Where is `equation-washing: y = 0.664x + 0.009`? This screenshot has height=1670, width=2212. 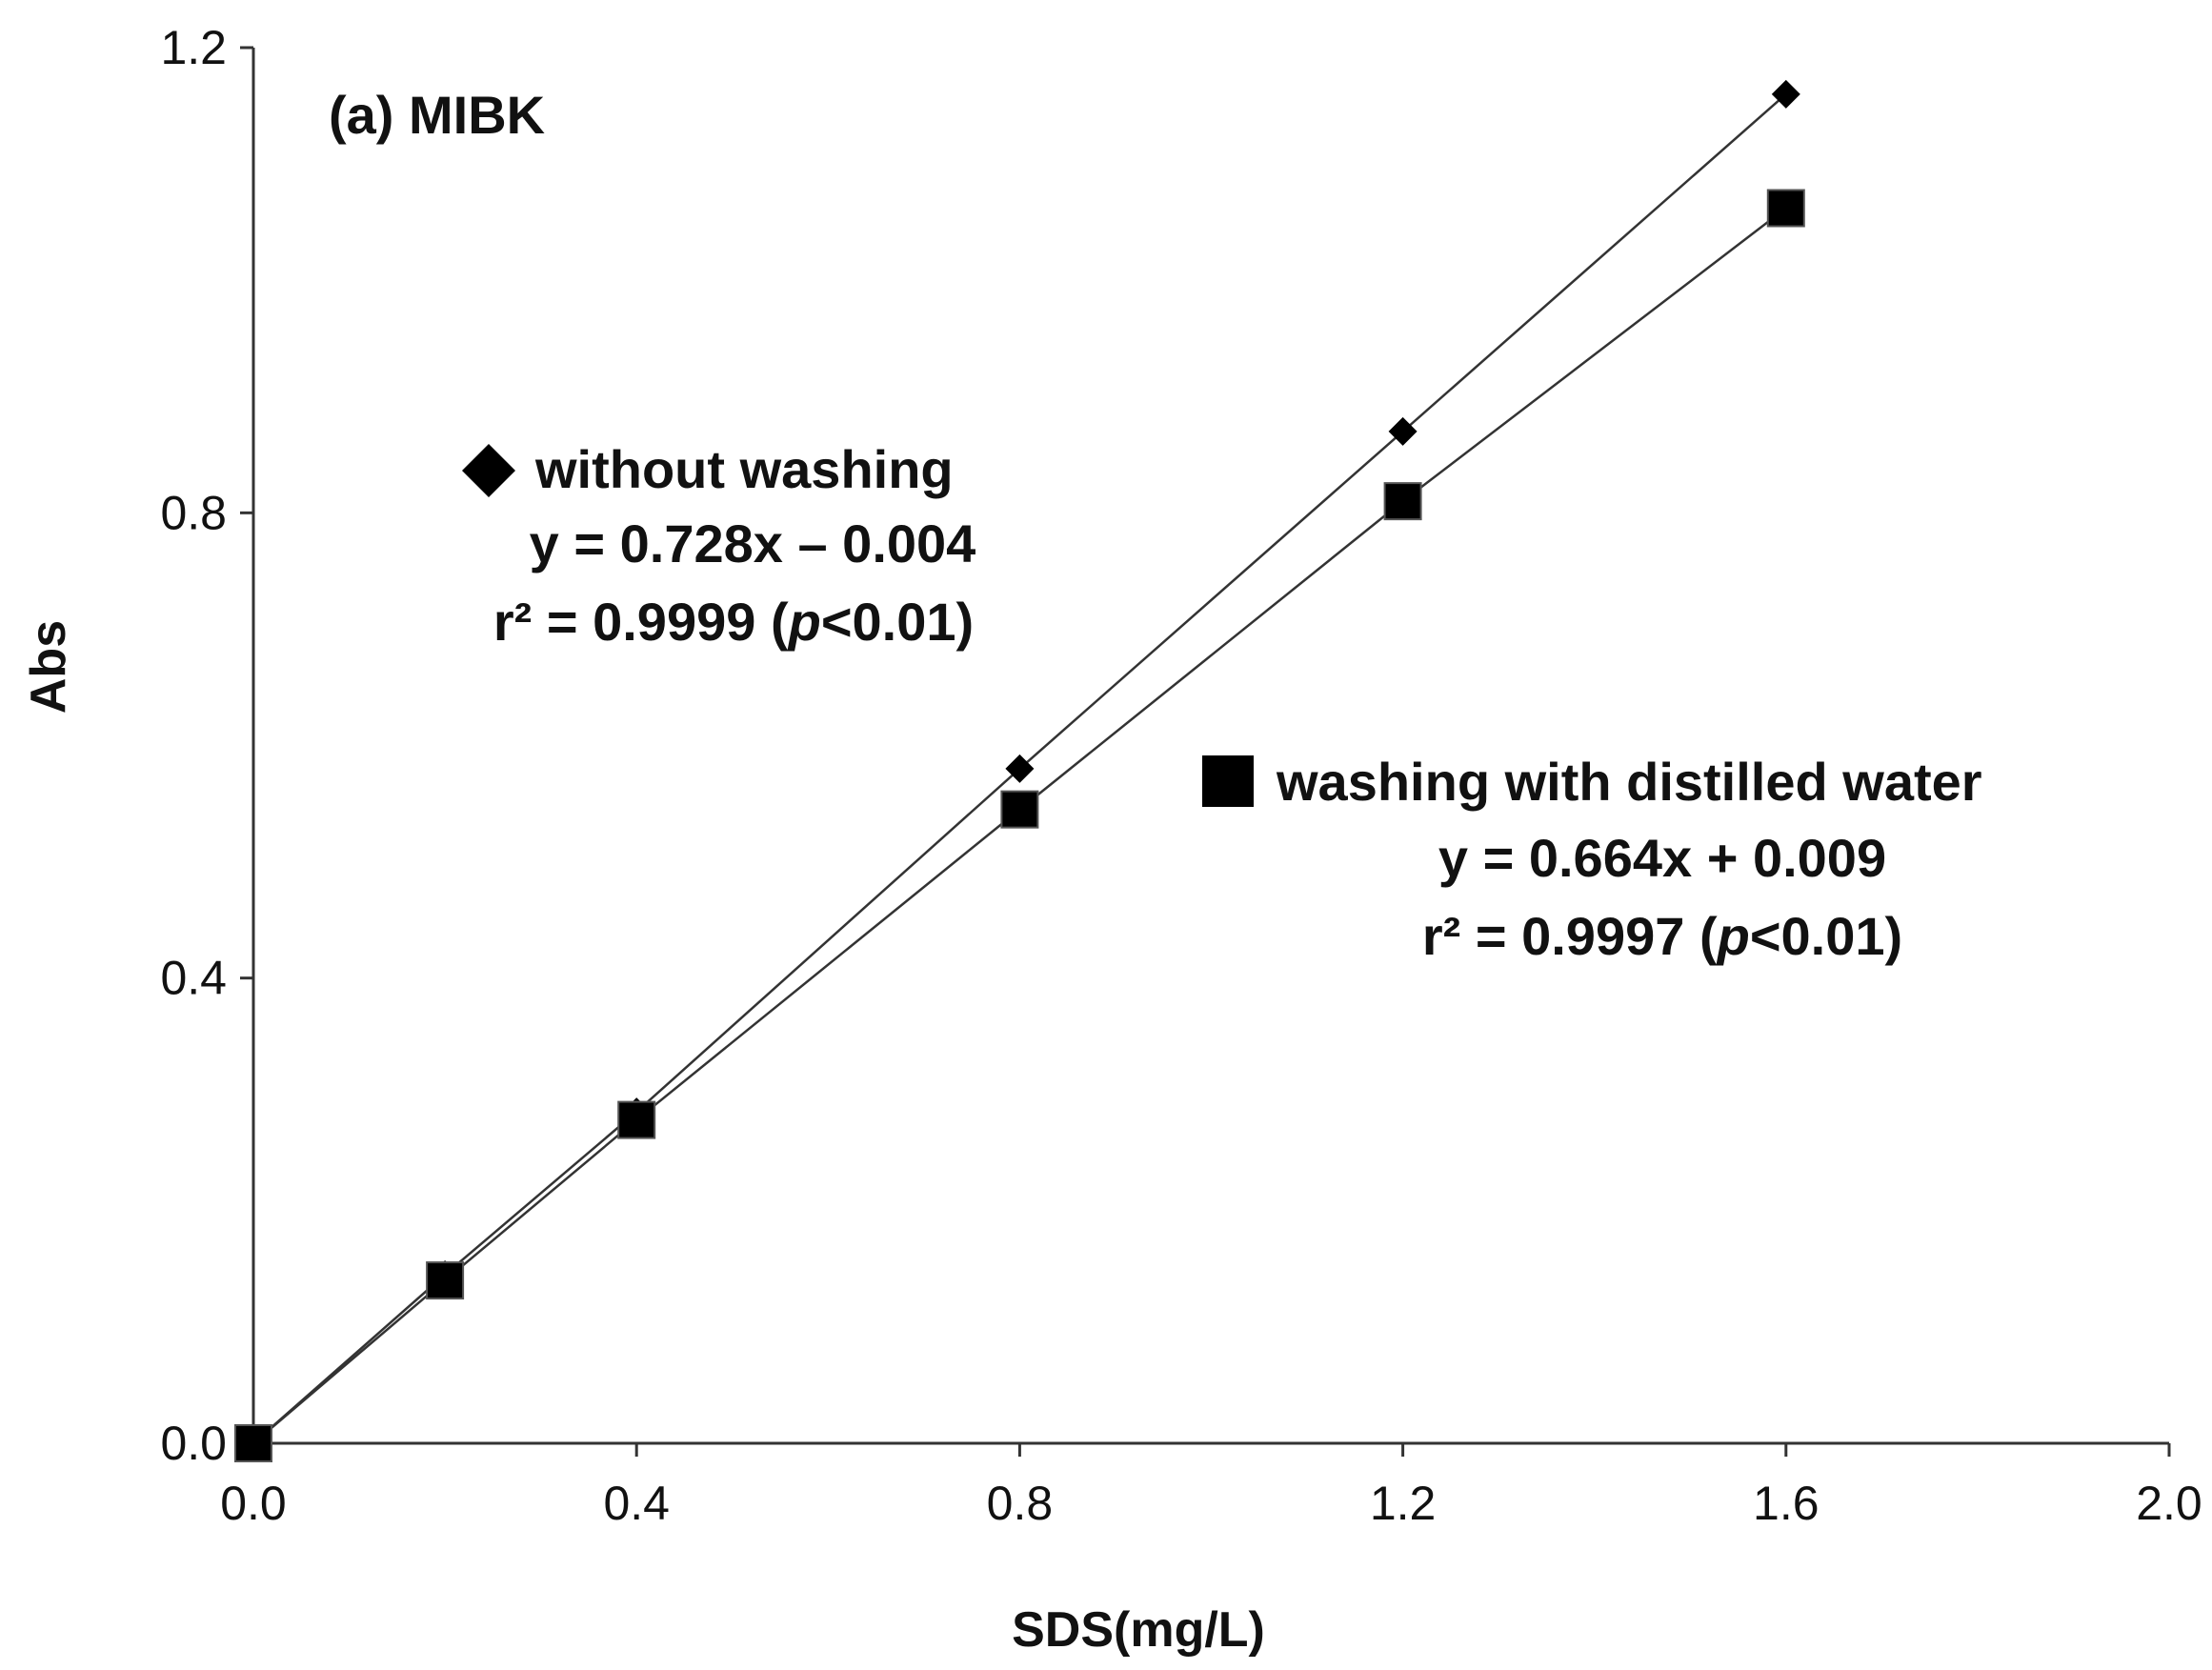
equation-washing: y = 0.664x + 0.009 is located at coordinates (1662, 858).